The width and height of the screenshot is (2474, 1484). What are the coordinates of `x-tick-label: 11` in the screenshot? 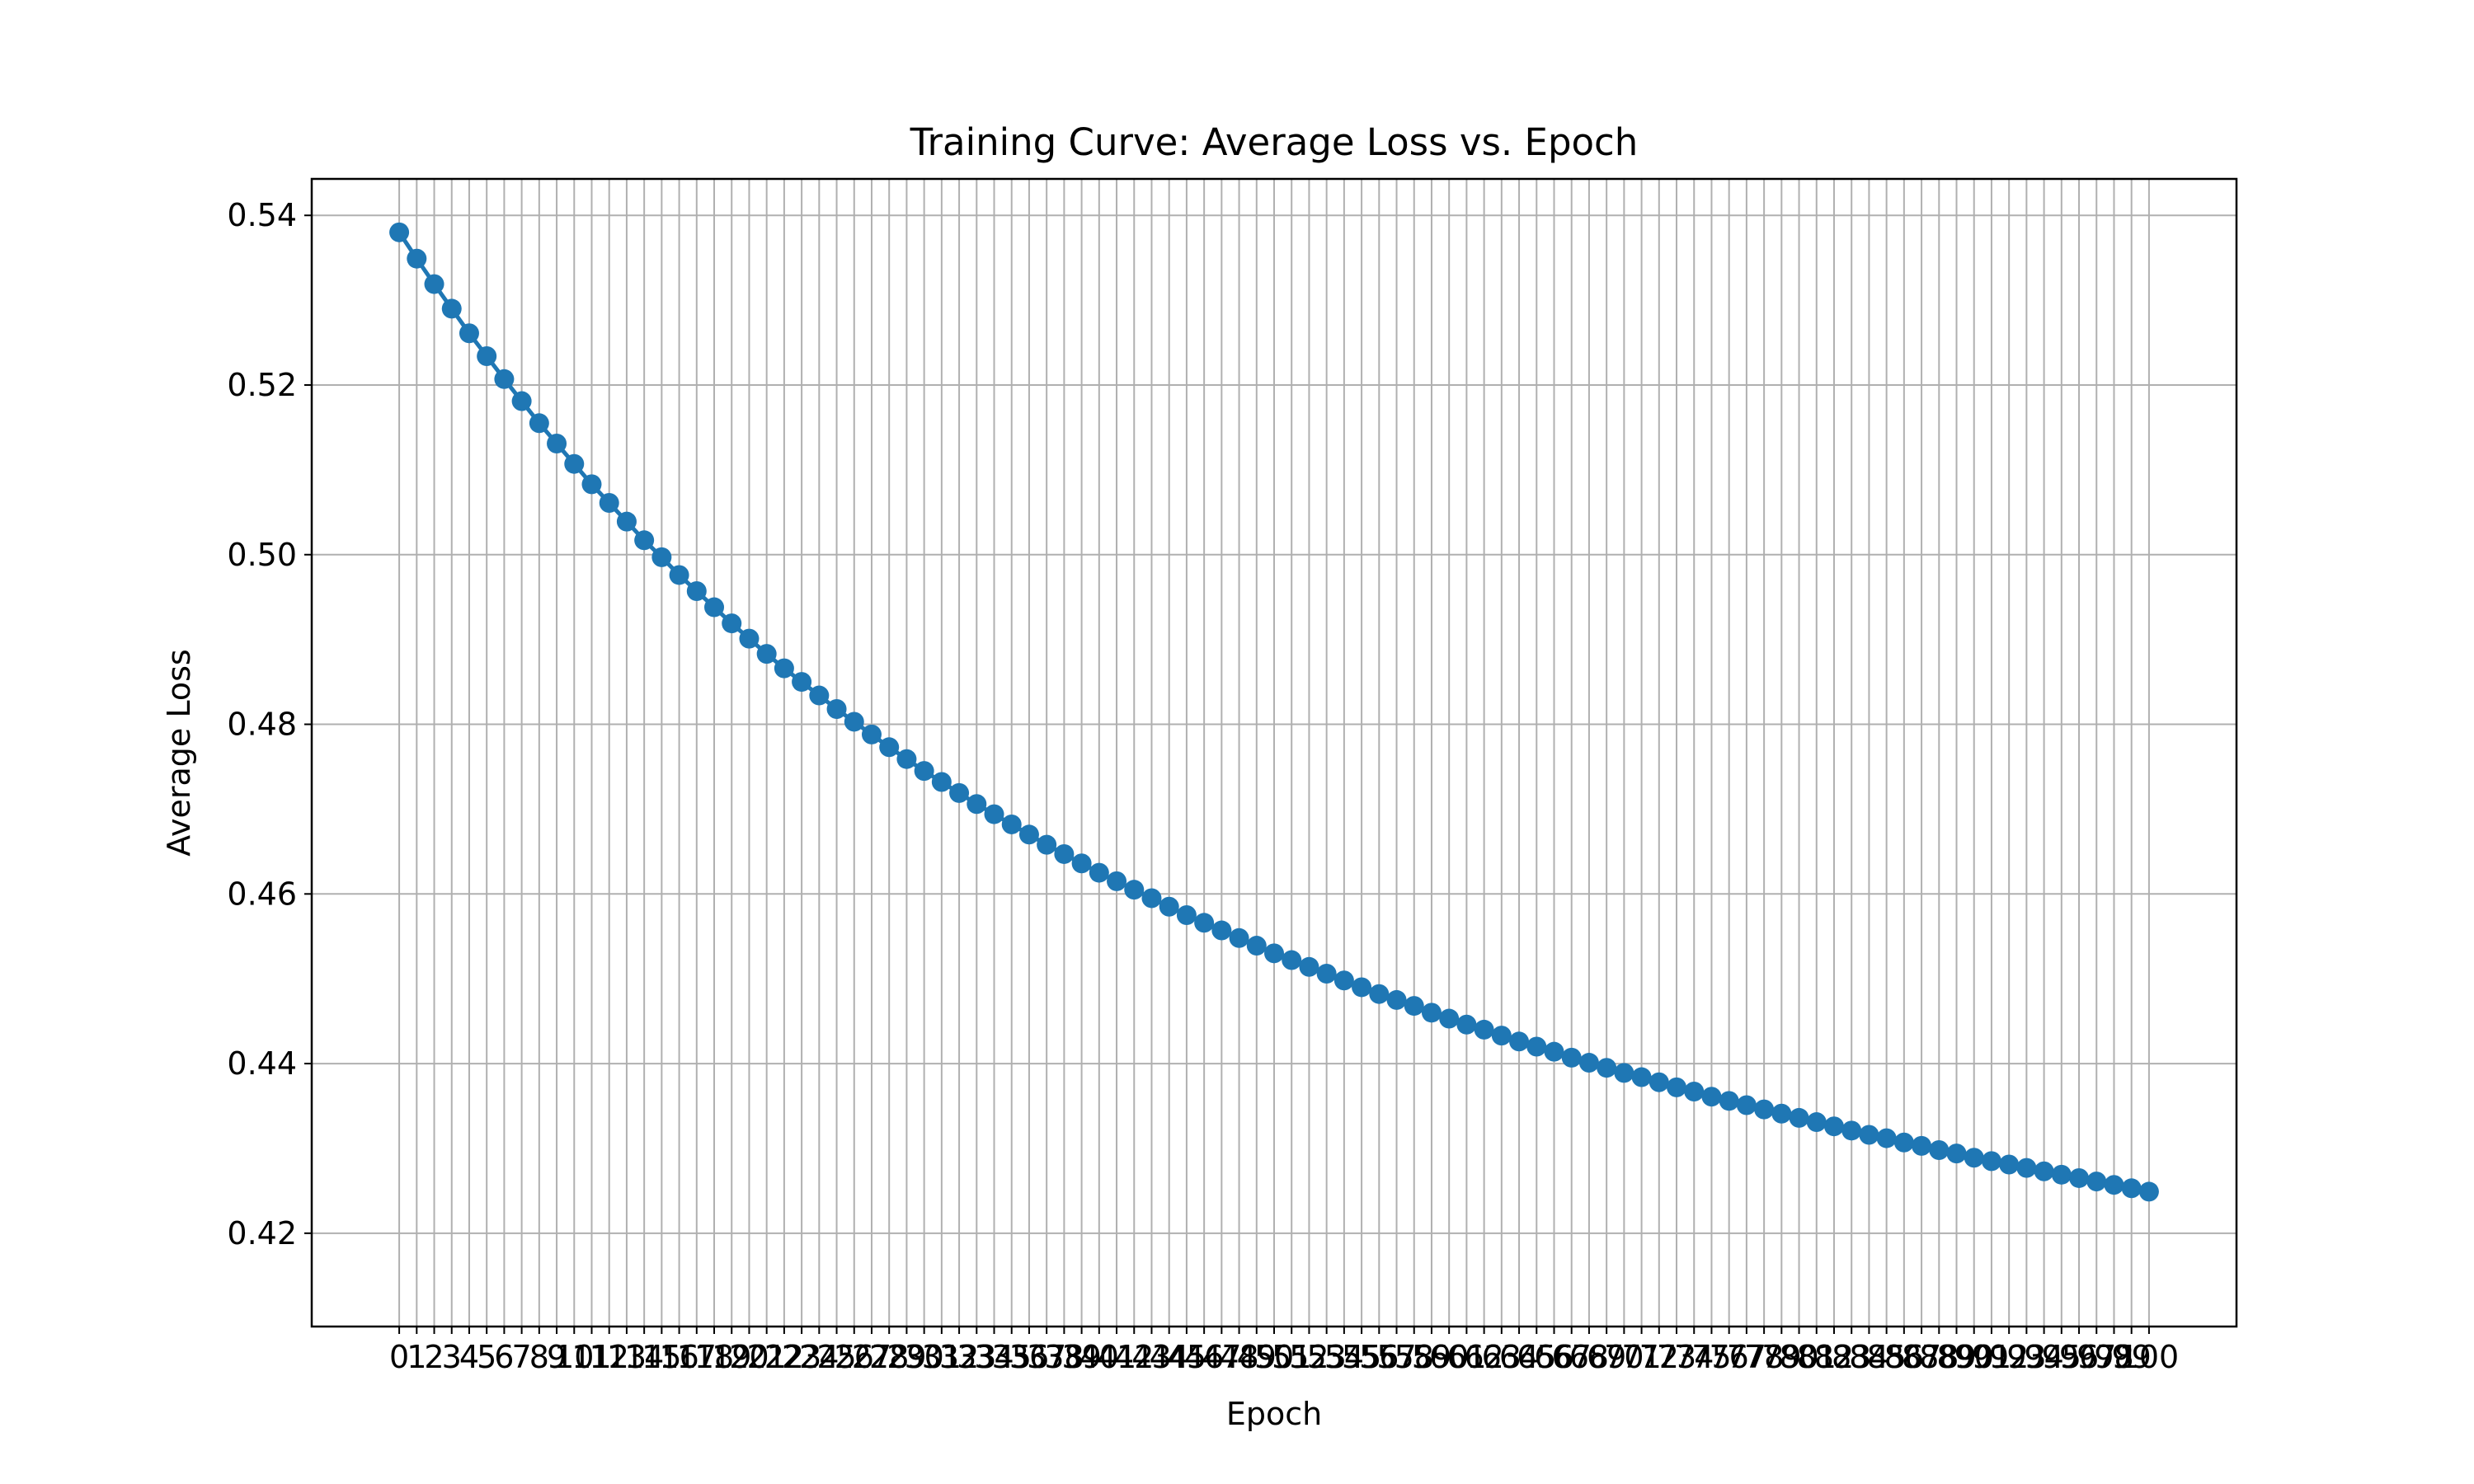 It's located at (591, 1357).